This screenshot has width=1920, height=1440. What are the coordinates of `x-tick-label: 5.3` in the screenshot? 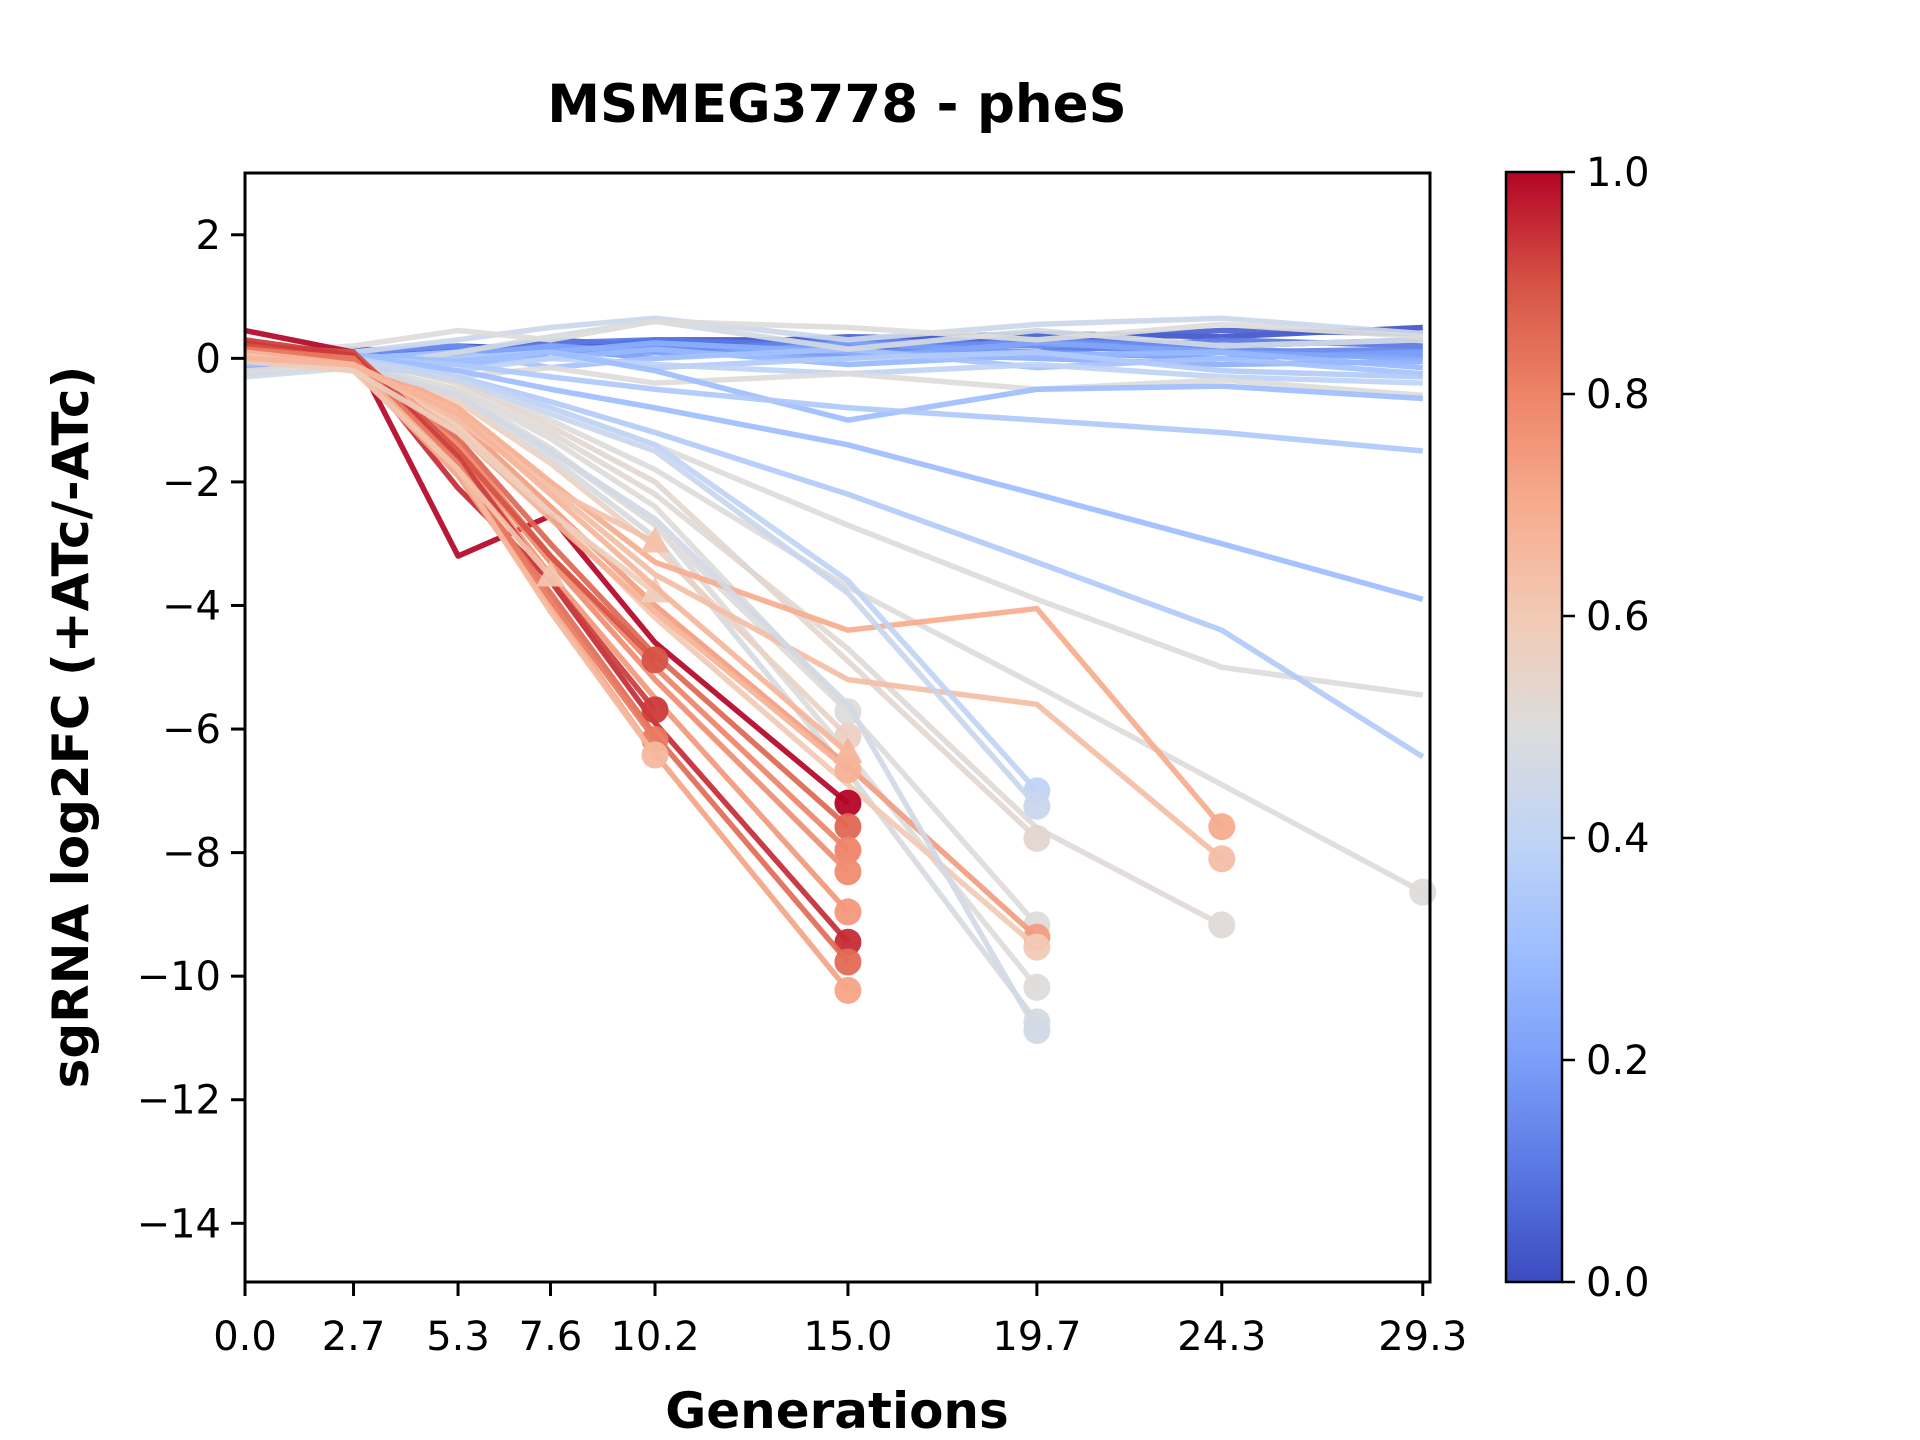 It's located at (458, 1337).